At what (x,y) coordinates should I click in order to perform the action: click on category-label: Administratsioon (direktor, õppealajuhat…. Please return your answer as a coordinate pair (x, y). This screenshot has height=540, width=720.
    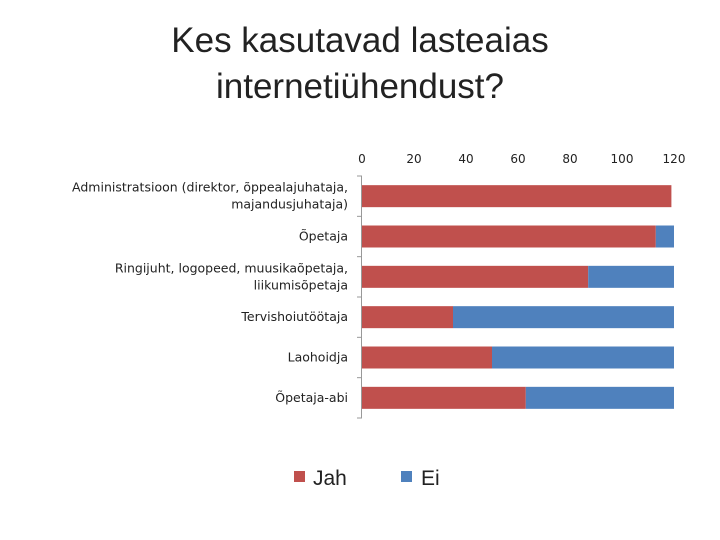
    Looking at the image, I should click on (210, 187).